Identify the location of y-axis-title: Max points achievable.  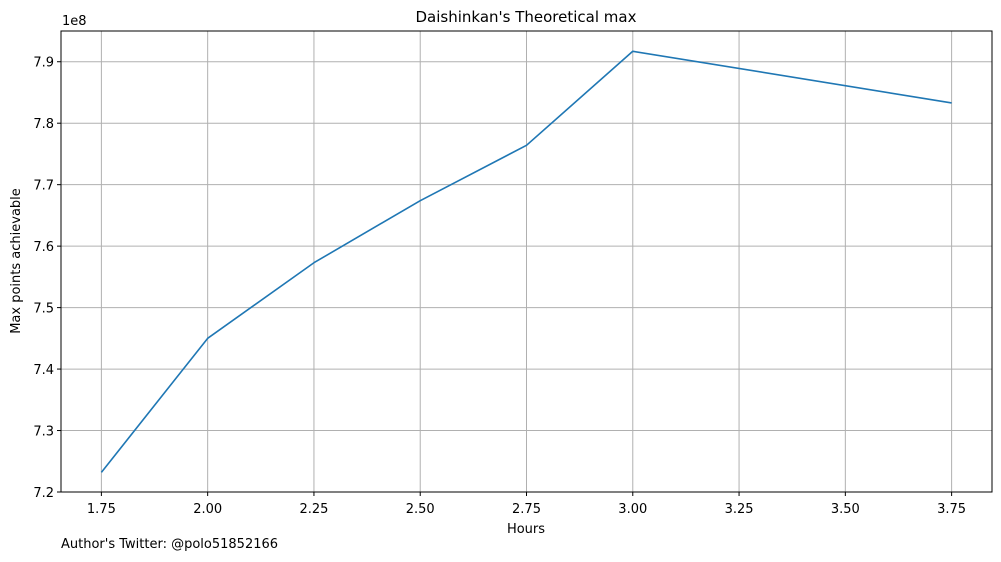
(16, 261).